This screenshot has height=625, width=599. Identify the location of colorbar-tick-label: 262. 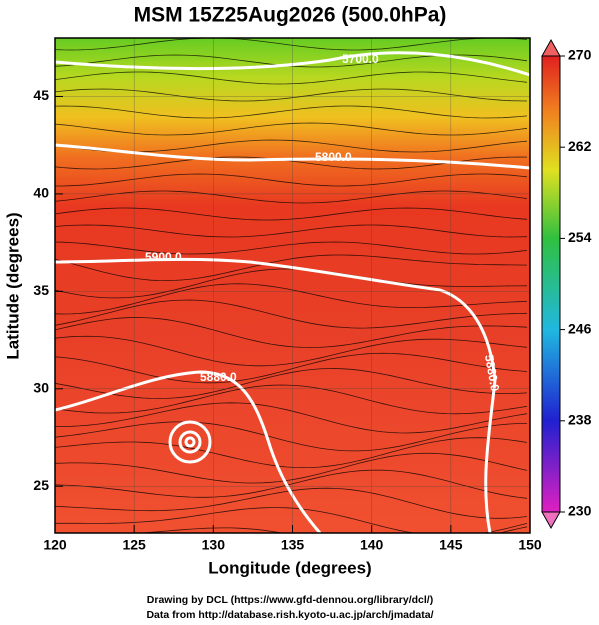
(580, 146).